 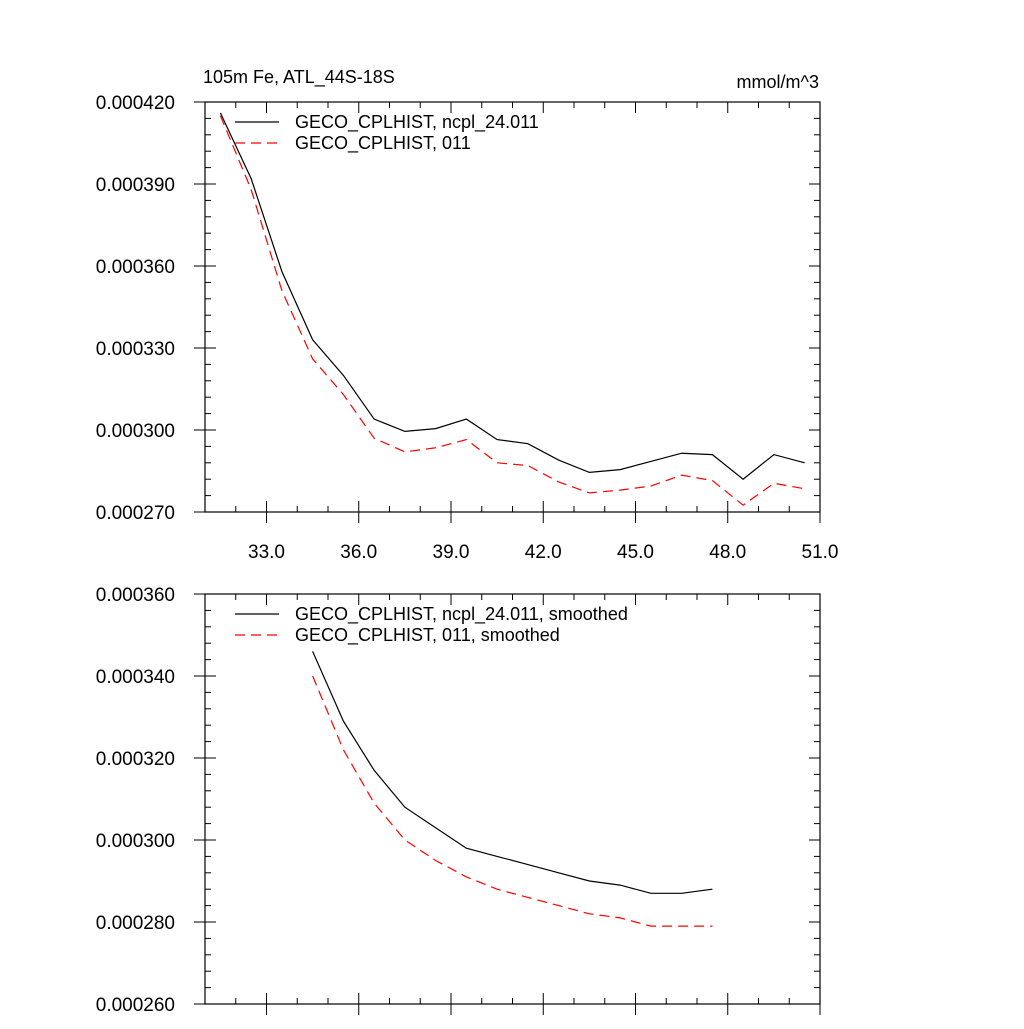 I want to click on units-label: mmol/m^3, so click(x=778, y=82).